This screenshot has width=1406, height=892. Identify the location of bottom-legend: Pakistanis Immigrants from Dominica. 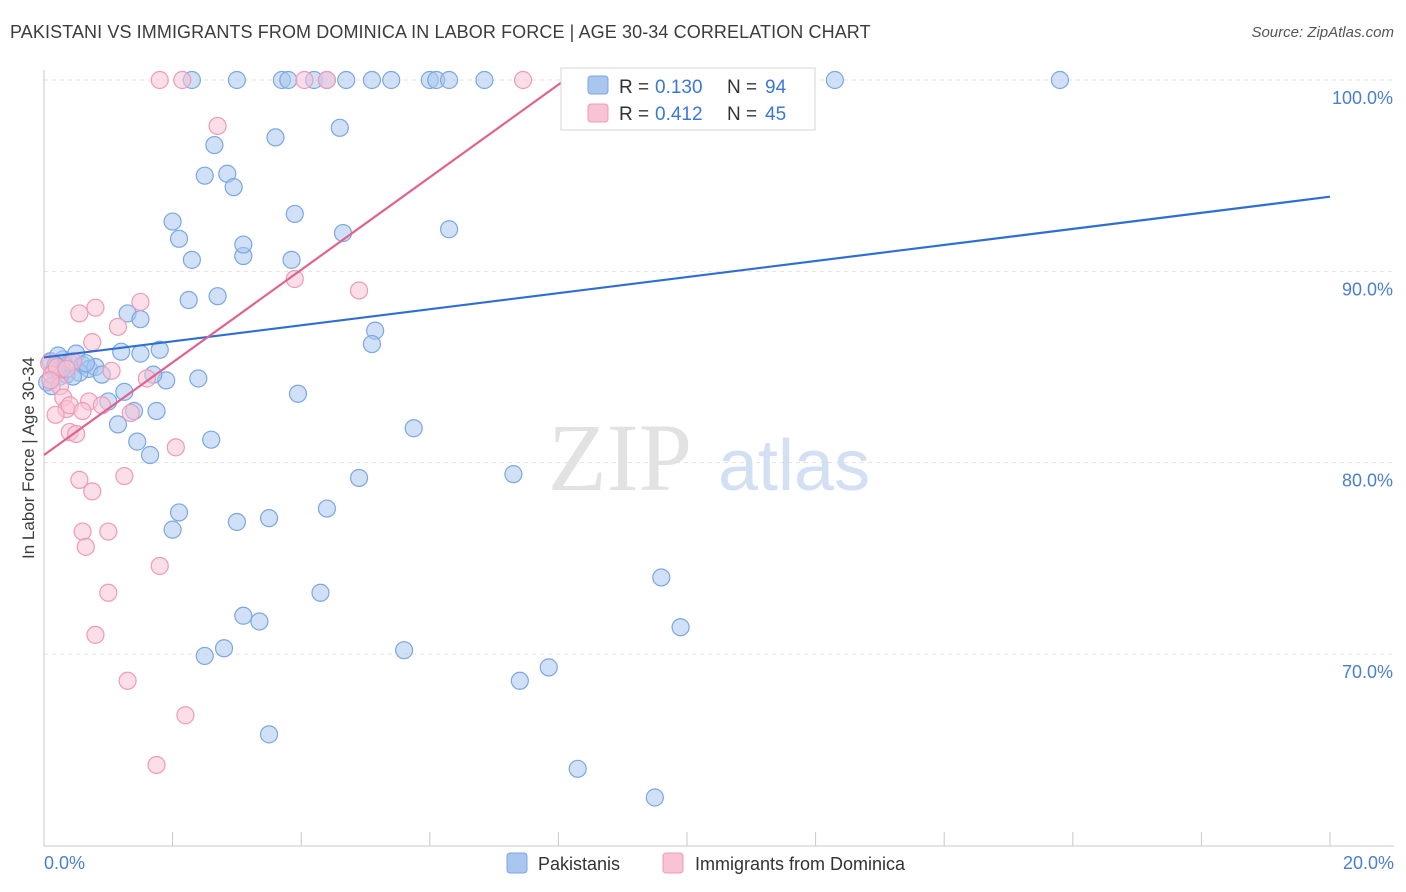
(706, 863).